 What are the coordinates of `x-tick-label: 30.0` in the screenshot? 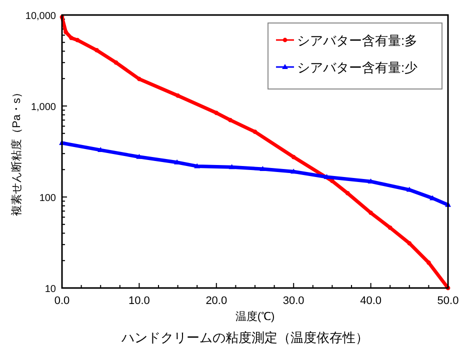 It's located at (293, 301).